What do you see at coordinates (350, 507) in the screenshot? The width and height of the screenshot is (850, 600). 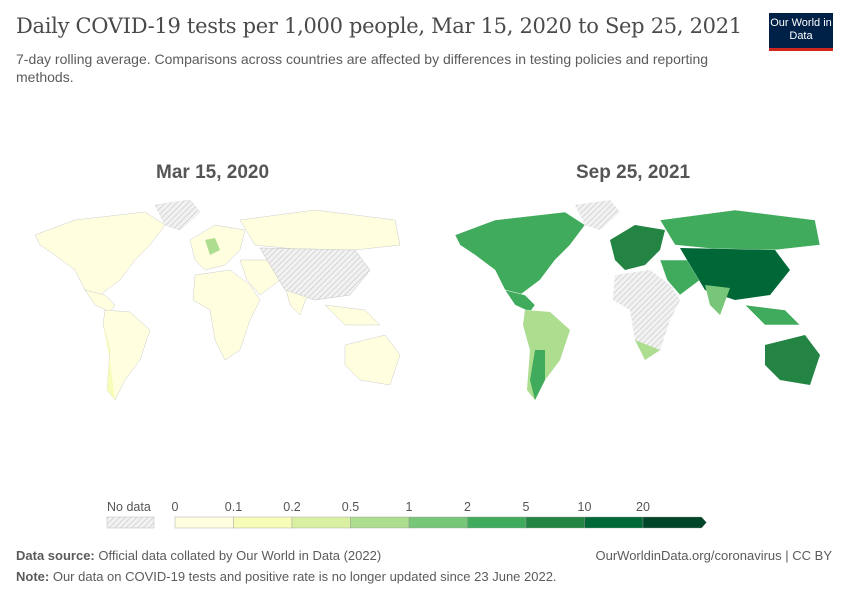 I see `legend-tick-label: 0.5` at bounding box center [350, 507].